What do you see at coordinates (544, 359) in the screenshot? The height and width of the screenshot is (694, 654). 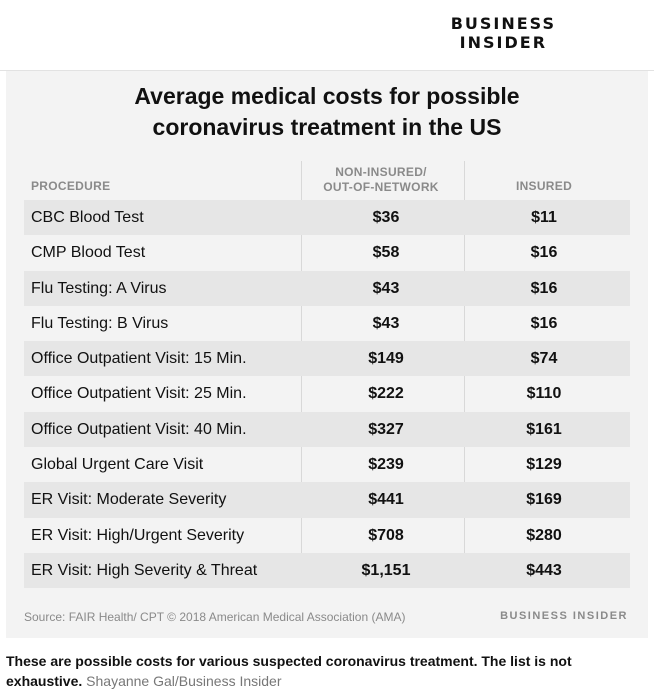 I see `cell-insured: $74` at bounding box center [544, 359].